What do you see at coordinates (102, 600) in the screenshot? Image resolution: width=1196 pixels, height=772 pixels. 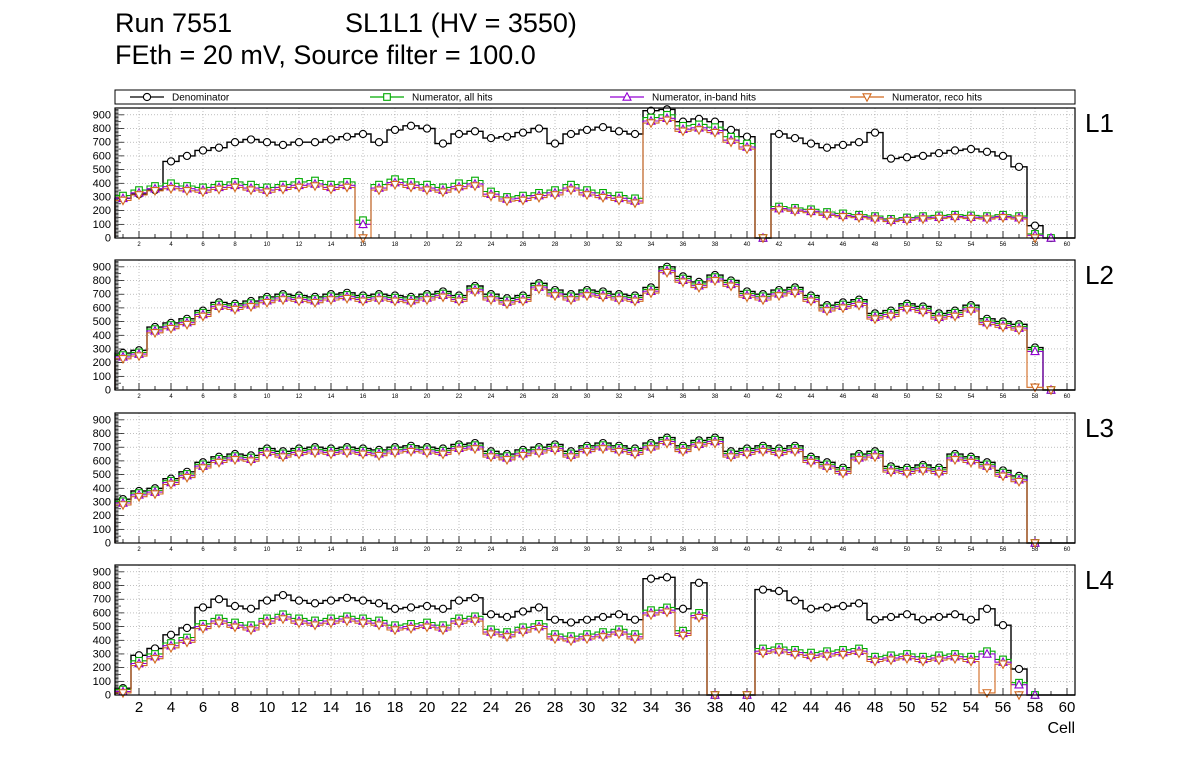 I see `y-tick-label: 700` at bounding box center [102, 600].